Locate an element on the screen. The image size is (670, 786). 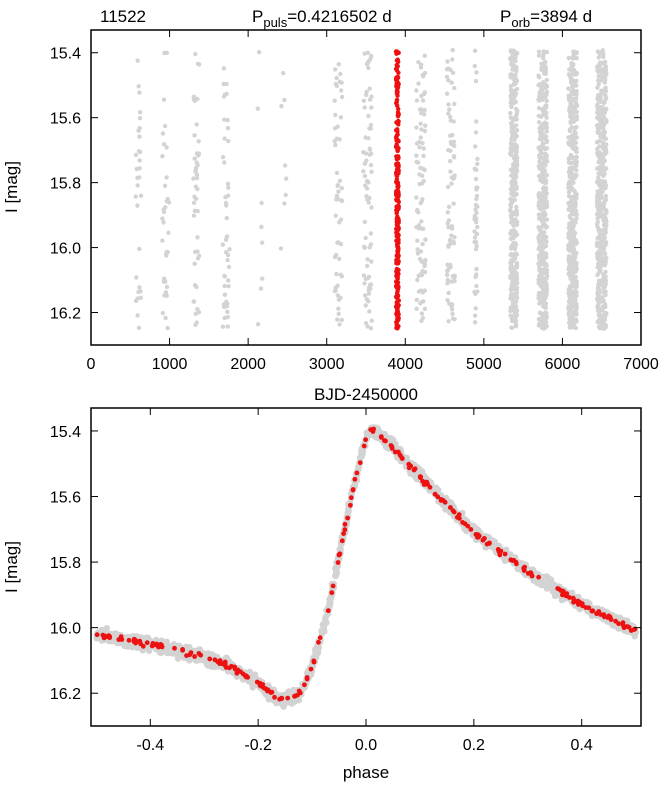
y-tick-label: 15.6 is located at coordinates (65, 119).